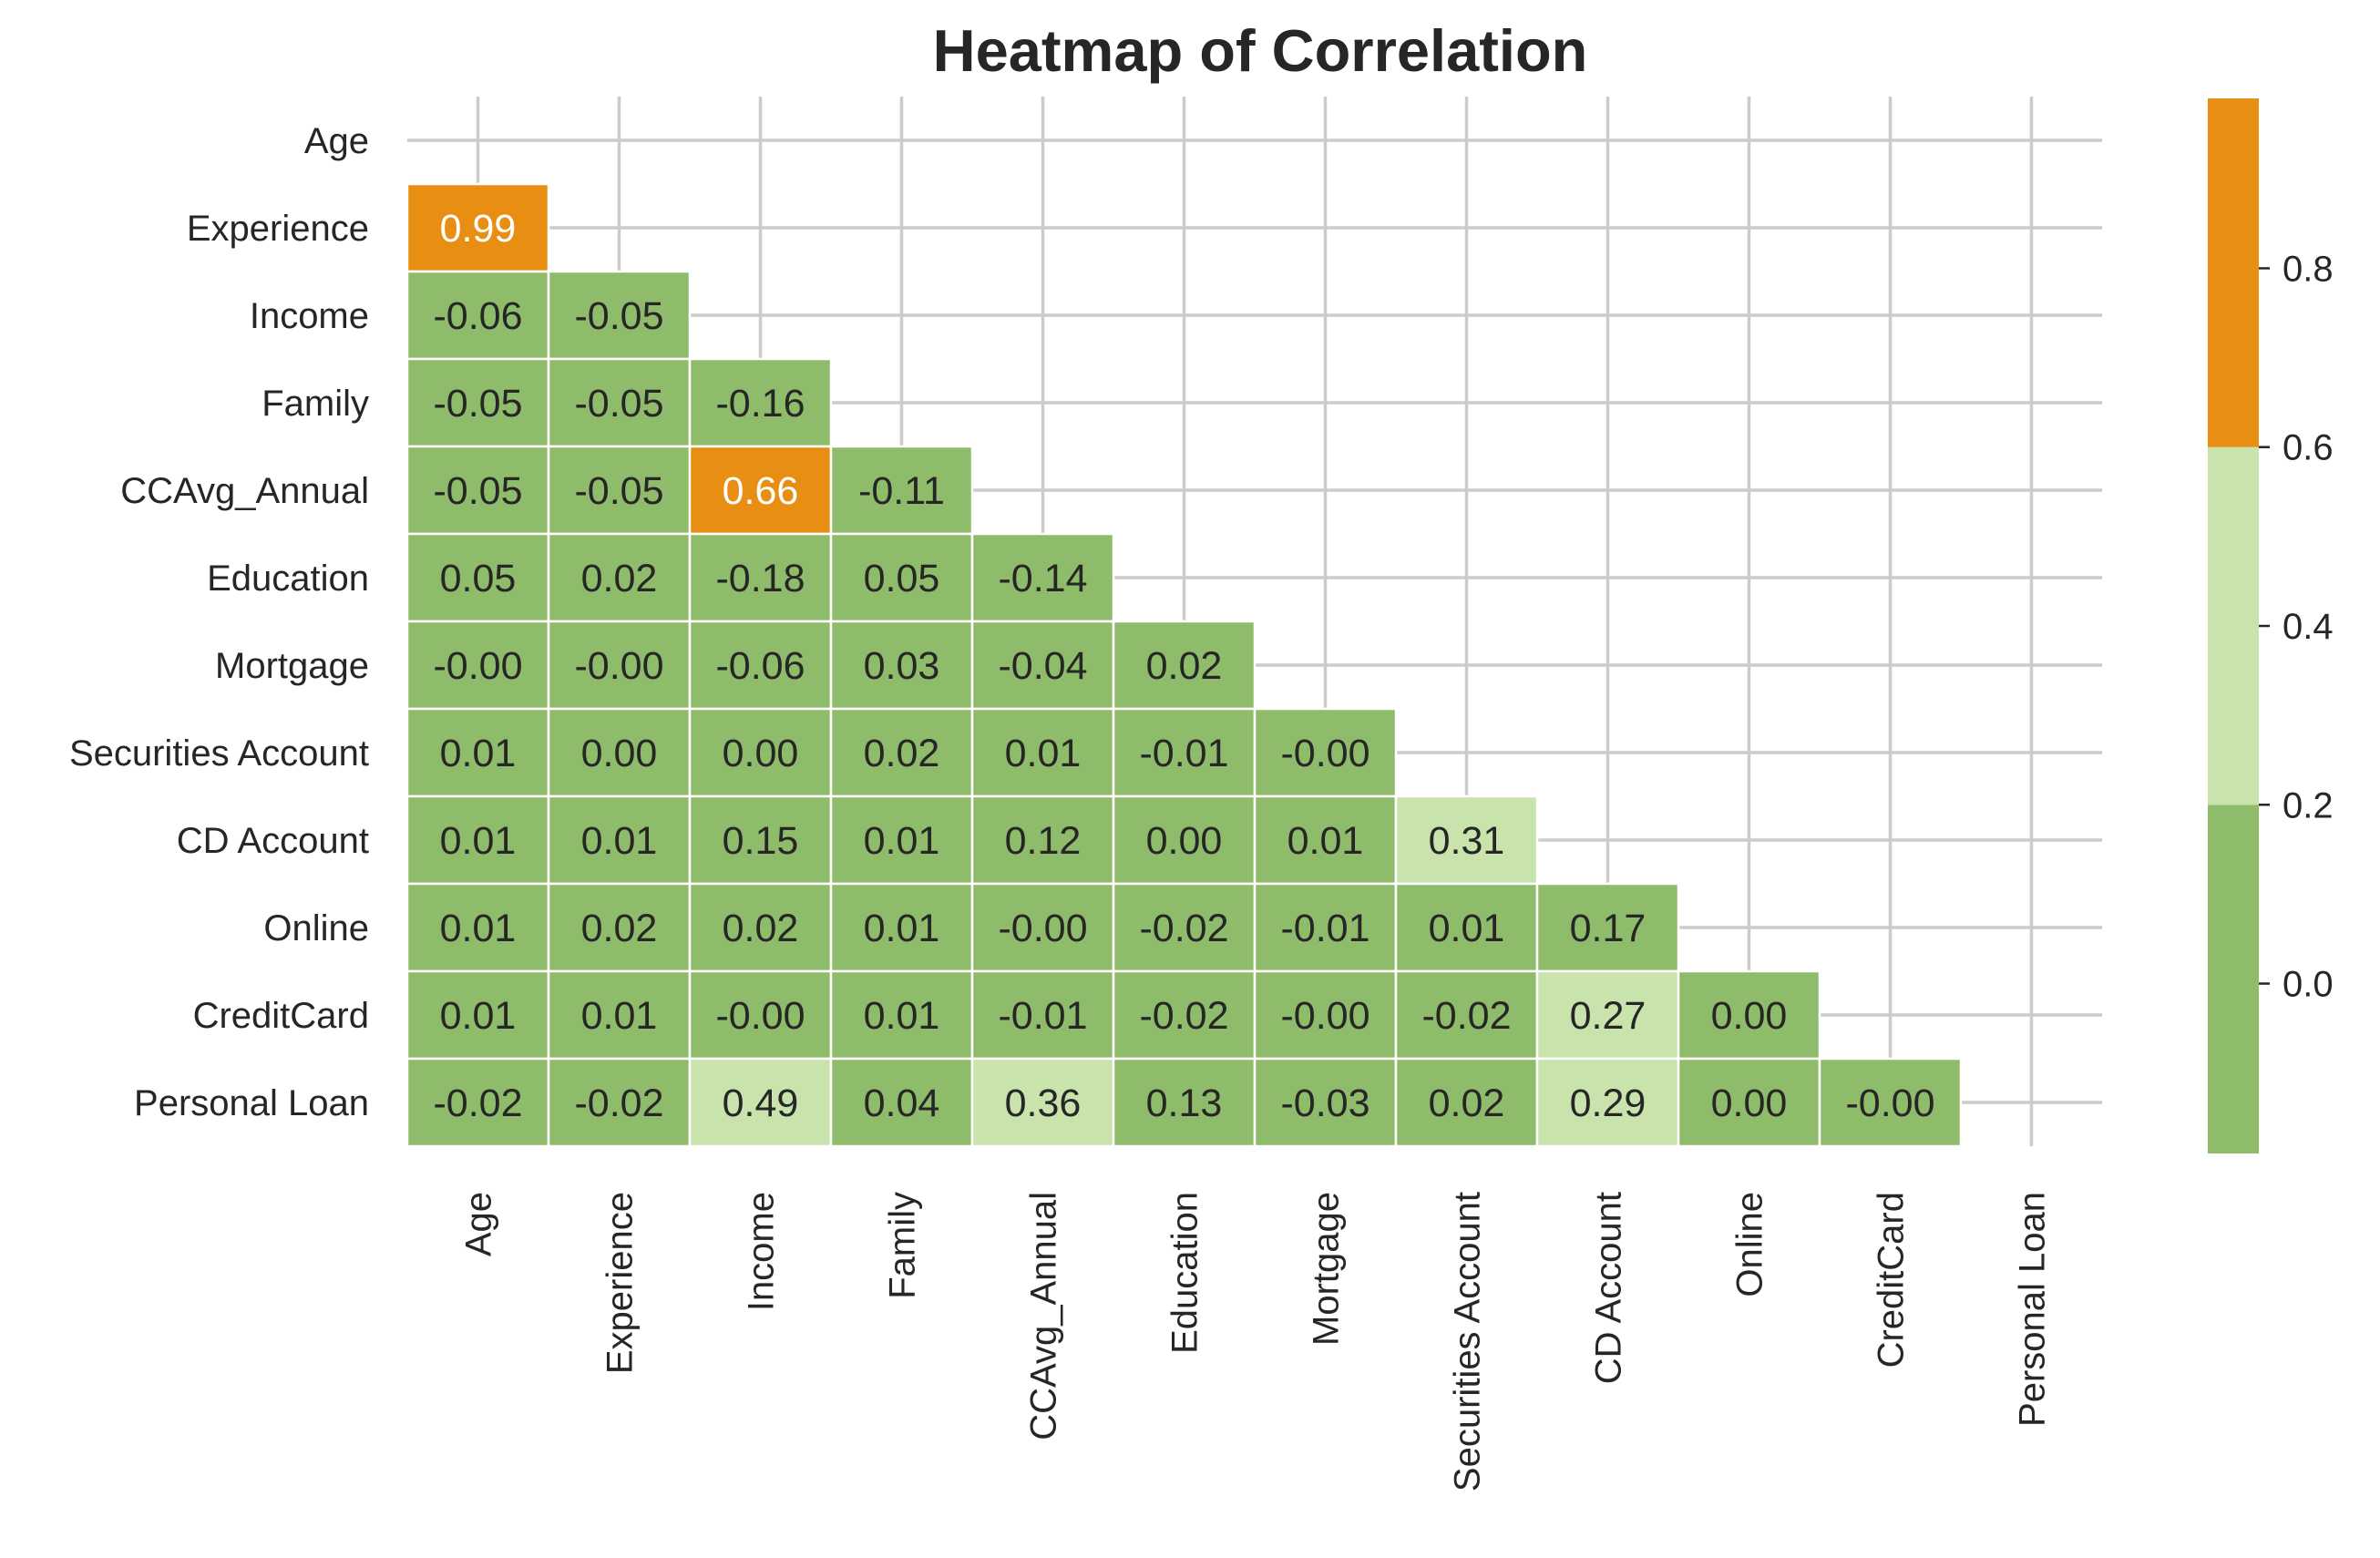 Image resolution: width=2380 pixels, height=1558 pixels. What do you see at coordinates (1044, 1103) in the screenshot?
I see `cell-value-label: 0.36` at bounding box center [1044, 1103].